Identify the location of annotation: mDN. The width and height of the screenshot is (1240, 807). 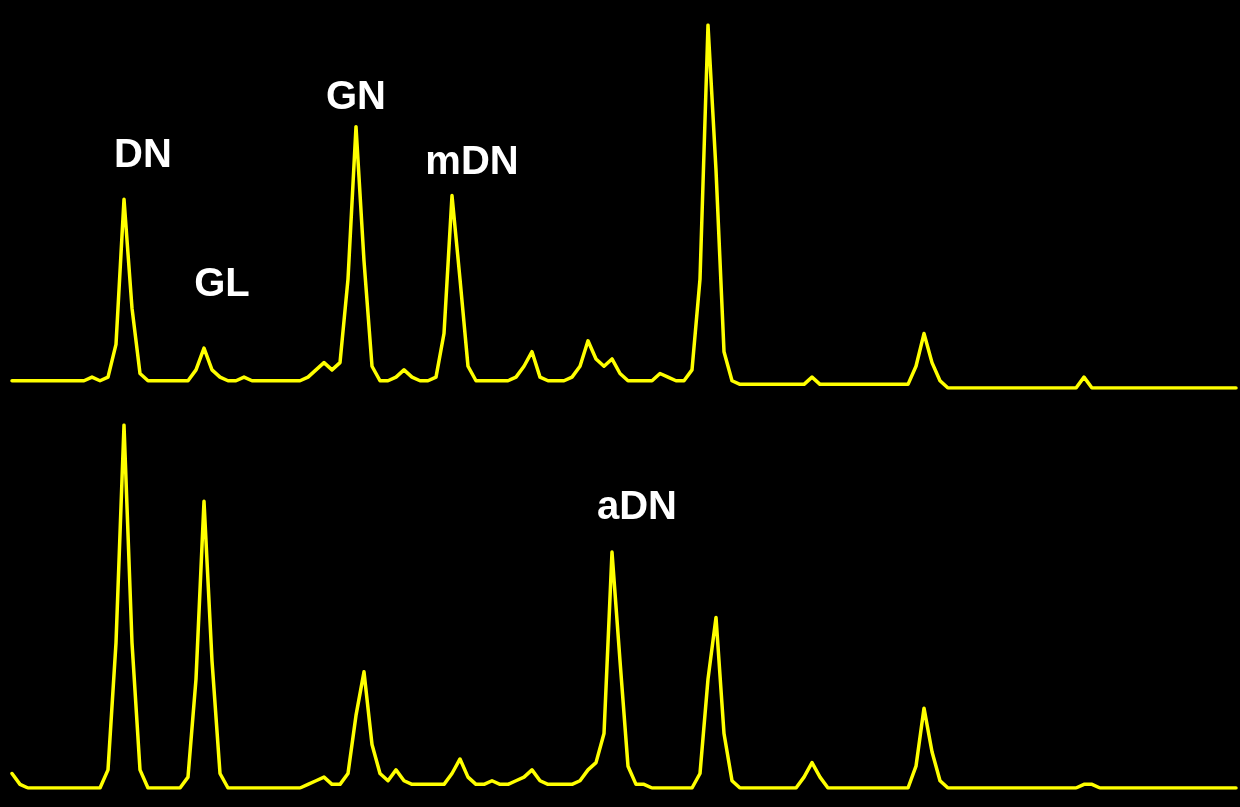
(472, 160).